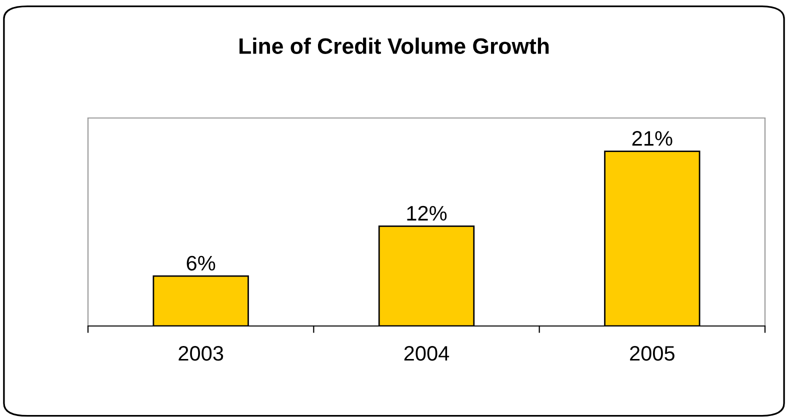 This screenshot has width=788, height=420. I want to click on x-tick-label: 2005, so click(652, 353).